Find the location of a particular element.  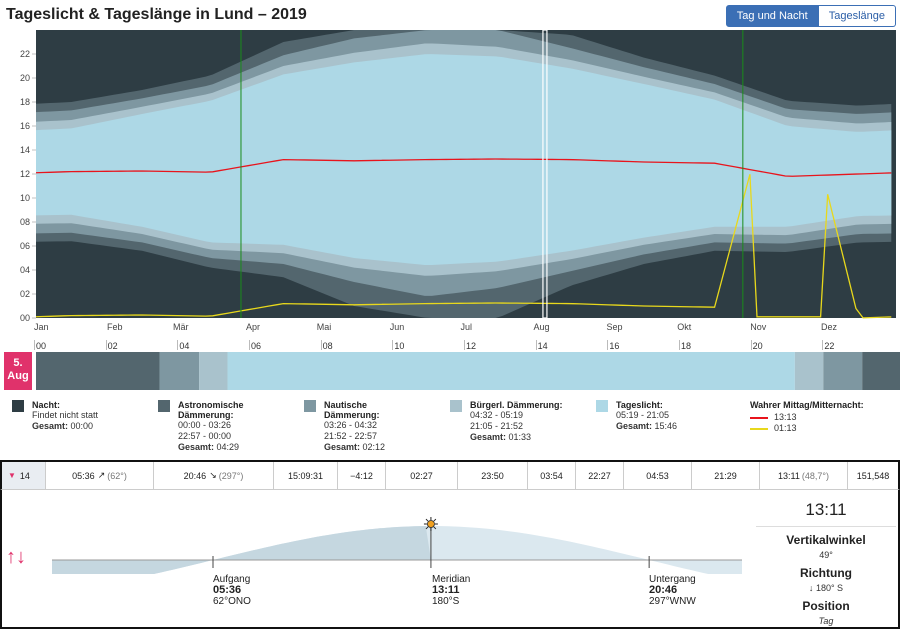

up-down-arrows-icon: ↑↓ is located at coordinates (16, 557).